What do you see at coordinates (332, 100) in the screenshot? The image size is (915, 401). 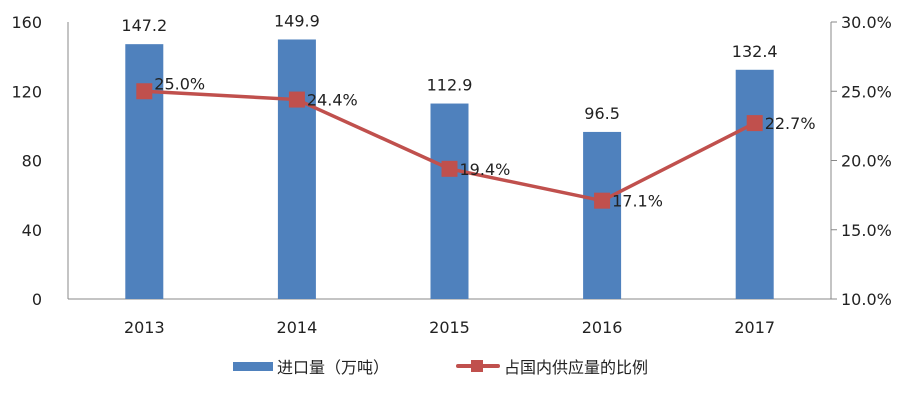 I see `line-value-label: 24.4%` at bounding box center [332, 100].